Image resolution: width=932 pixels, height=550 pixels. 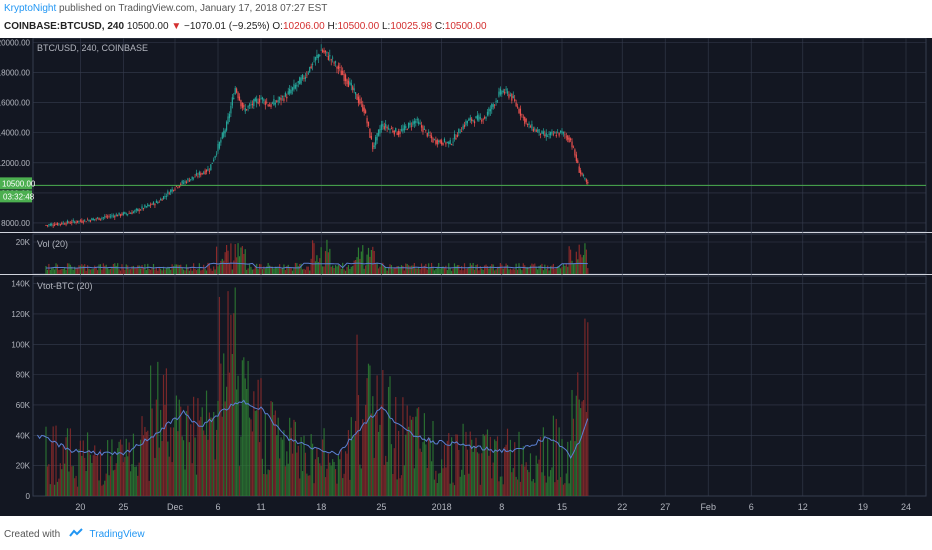 I want to click on x-tick-label: 6, so click(x=751, y=507).